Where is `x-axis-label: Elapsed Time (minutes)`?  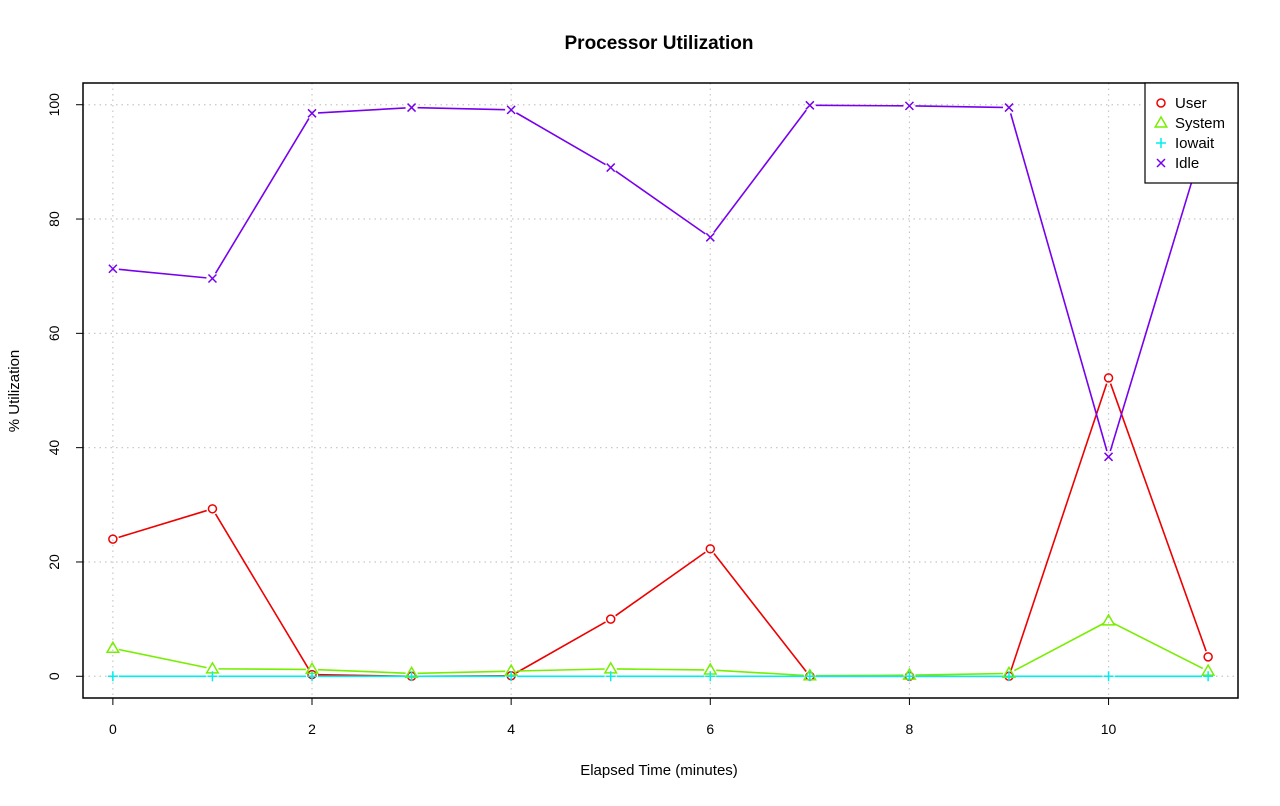 x-axis-label: Elapsed Time (minutes) is located at coordinates (659, 770).